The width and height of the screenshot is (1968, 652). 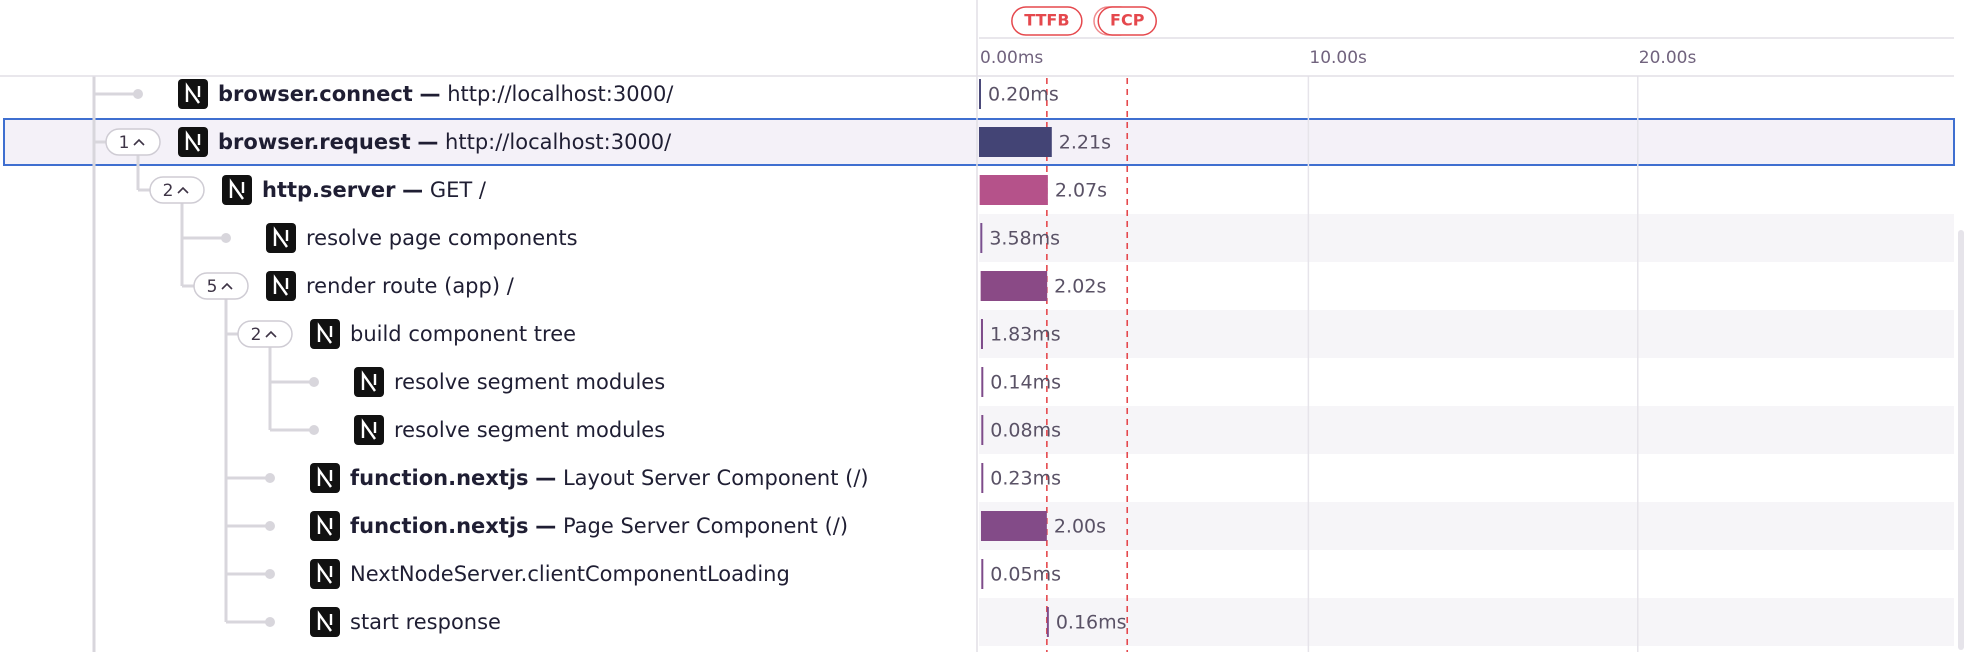 I want to click on span-description: Page Server Component (/), so click(x=705, y=526).